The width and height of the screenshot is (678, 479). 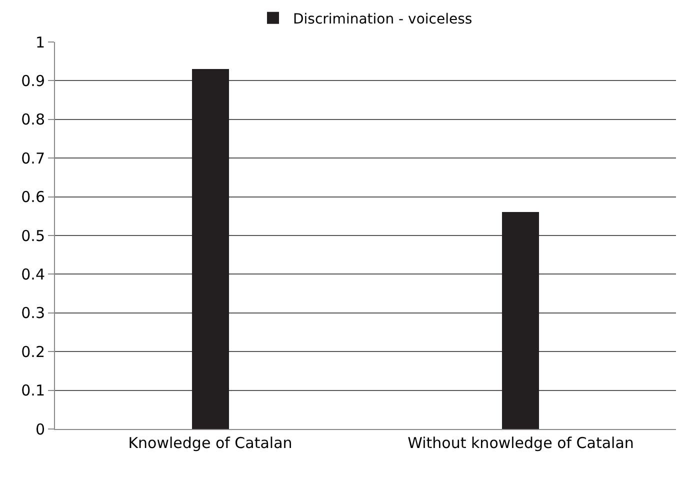 What do you see at coordinates (382, 19) in the screenshot?
I see `legend-label: Discrimination - voiceless` at bounding box center [382, 19].